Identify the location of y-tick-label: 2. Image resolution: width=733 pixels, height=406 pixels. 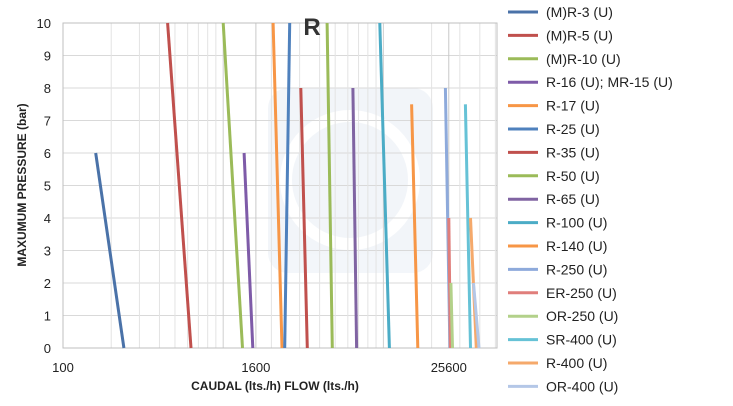
(47, 283).